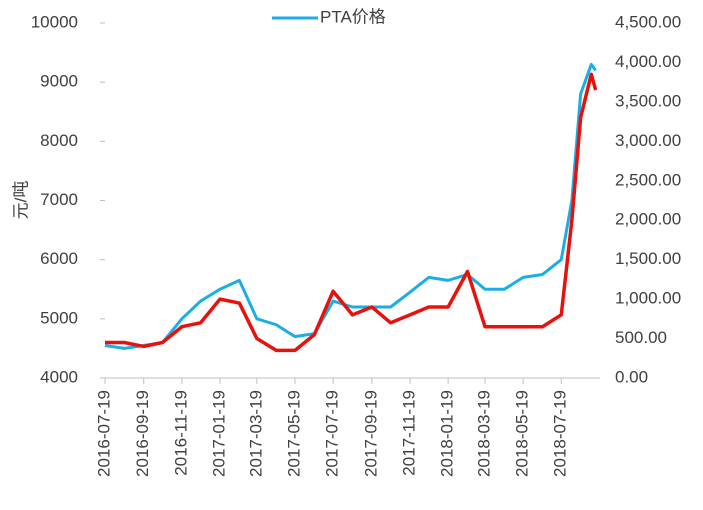 The image size is (703, 510). Describe the element at coordinates (59, 317) in the screenshot. I see `y-tick-label: 5000` at that location.